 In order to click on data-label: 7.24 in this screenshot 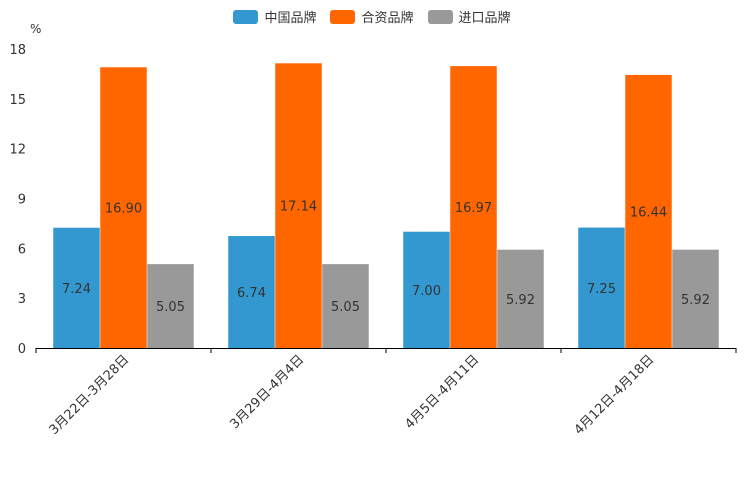, I will do `click(76, 289)`.